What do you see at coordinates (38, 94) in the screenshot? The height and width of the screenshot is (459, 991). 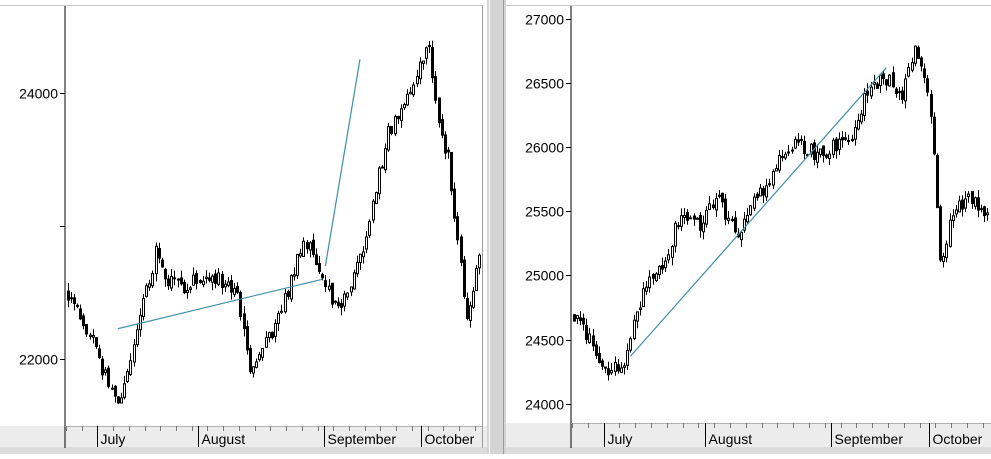 I see `y-tick-label: 24000` at bounding box center [38, 94].